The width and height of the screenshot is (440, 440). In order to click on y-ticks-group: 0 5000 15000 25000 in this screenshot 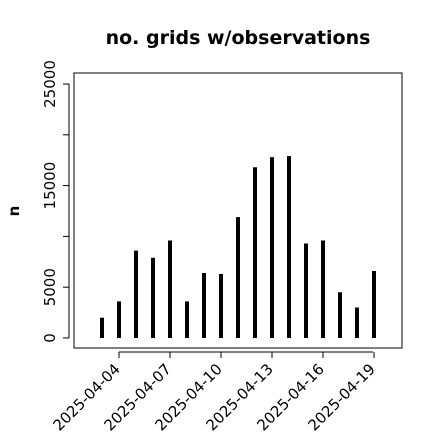, I will do `click(55, 201)`.